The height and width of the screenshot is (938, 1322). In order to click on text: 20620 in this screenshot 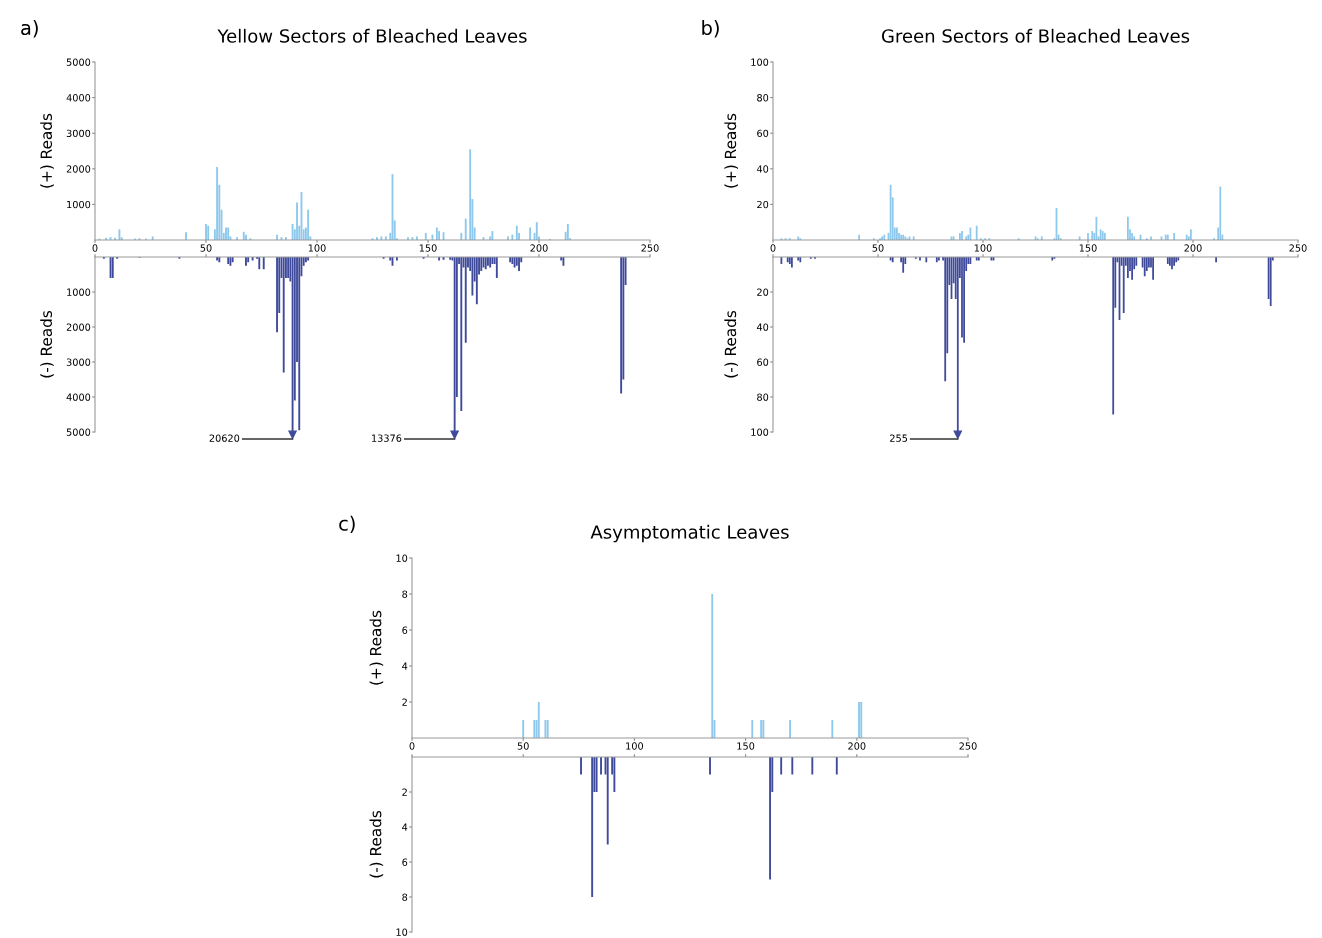, I will do `click(224, 438)`.